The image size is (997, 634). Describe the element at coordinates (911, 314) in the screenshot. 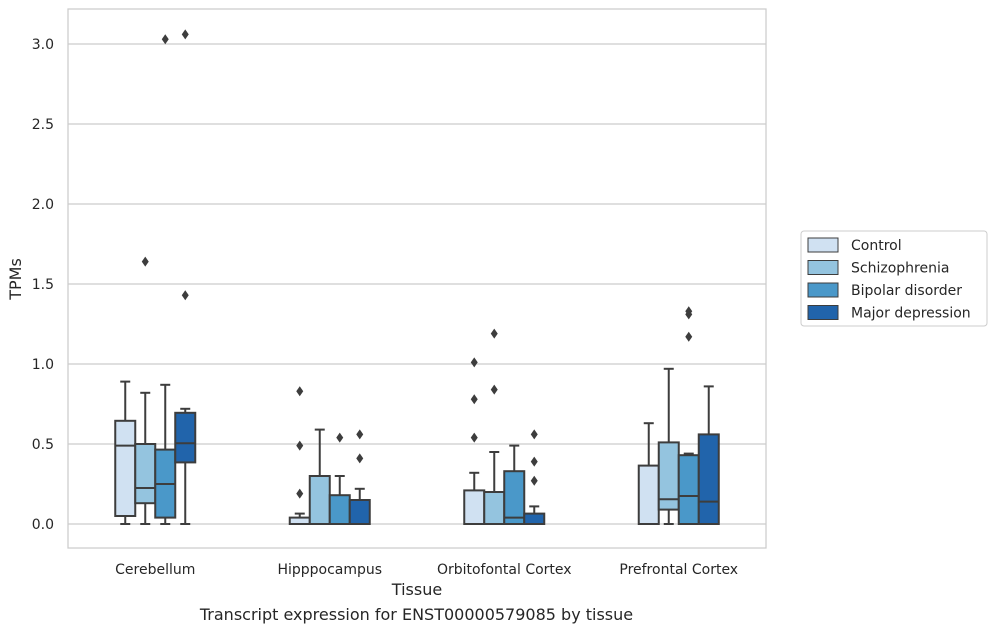

I see `legend-label: Major depression` at that location.